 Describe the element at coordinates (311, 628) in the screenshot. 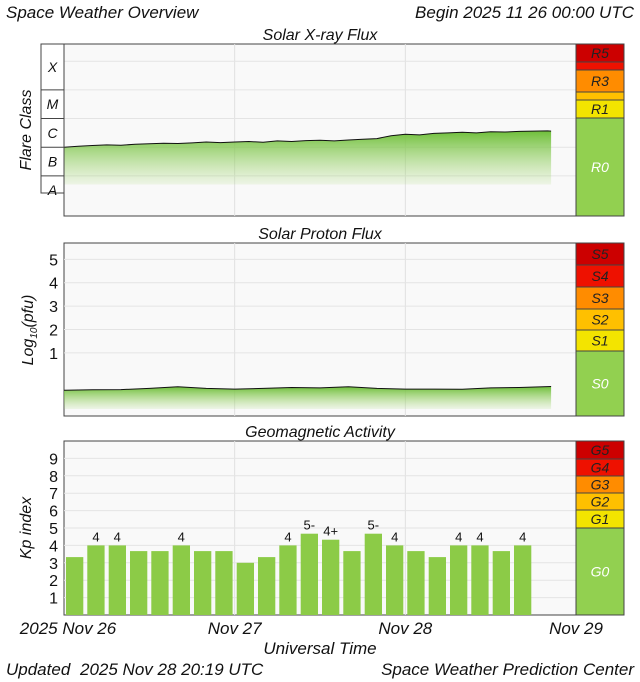

I see `x-axis-ticks: 2025 Nov 26 Nov 27 Nov 28 Nov 29` at that location.